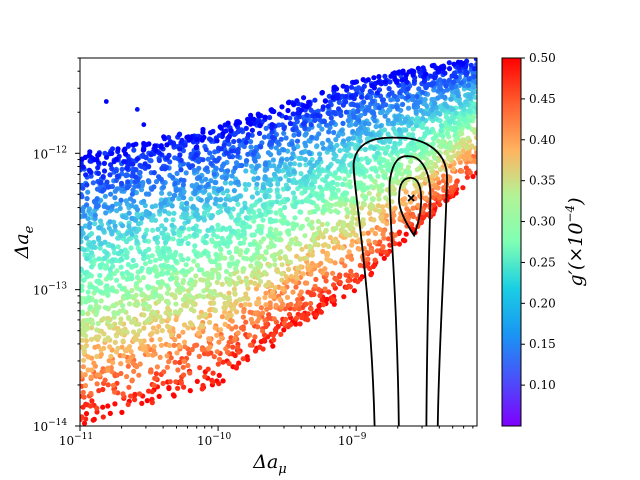  Describe the element at coordinates (575, 241) in the screenshot. I see `colorbar-label: g′(×10−4)` at that location.